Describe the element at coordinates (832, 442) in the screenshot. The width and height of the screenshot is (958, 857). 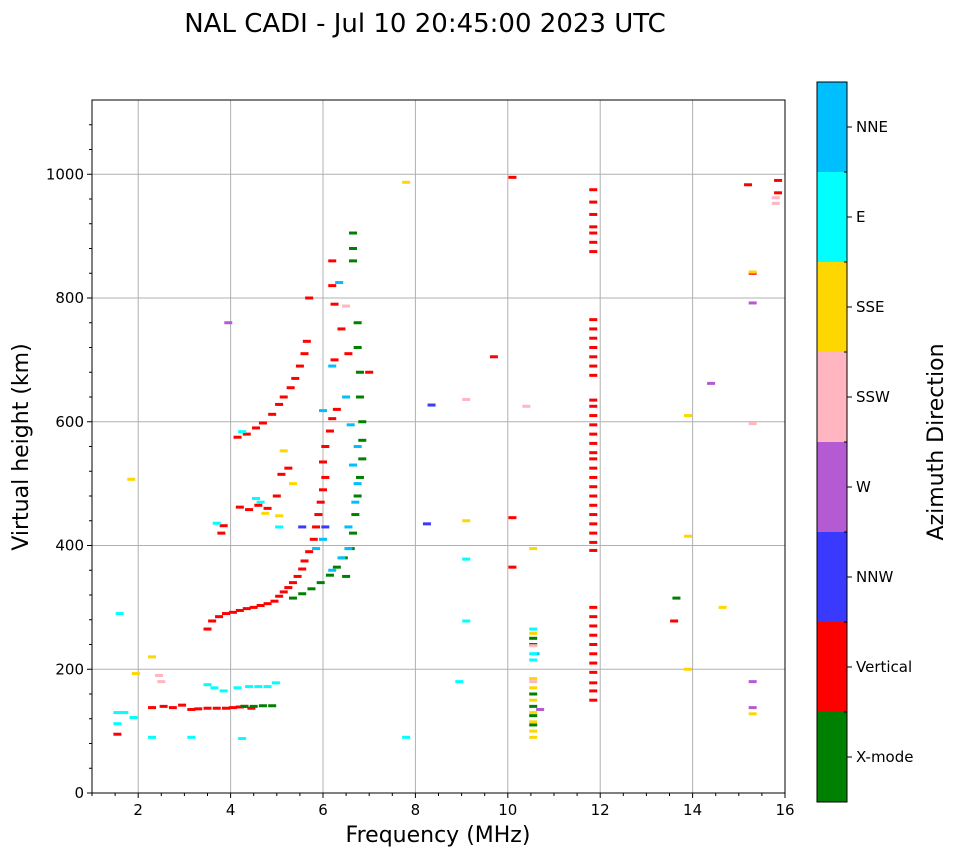
I see `colorbar-frame` at that location.